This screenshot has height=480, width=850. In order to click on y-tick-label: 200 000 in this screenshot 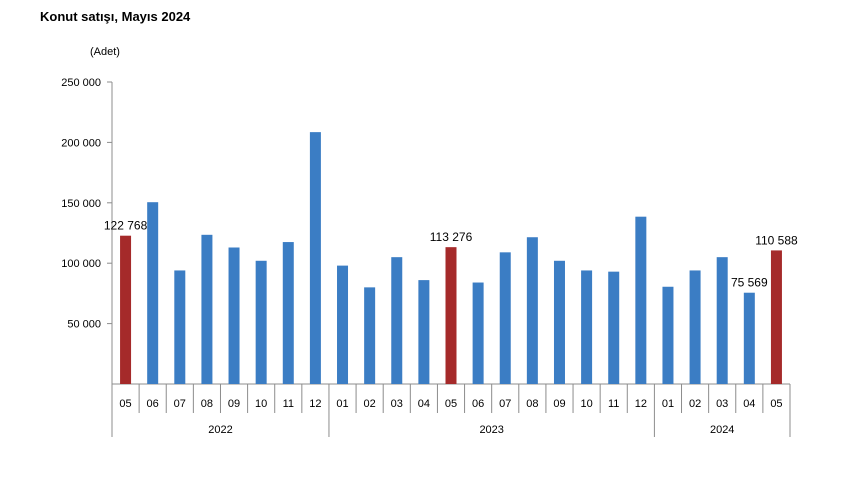, I will do `click(81, 143)`.